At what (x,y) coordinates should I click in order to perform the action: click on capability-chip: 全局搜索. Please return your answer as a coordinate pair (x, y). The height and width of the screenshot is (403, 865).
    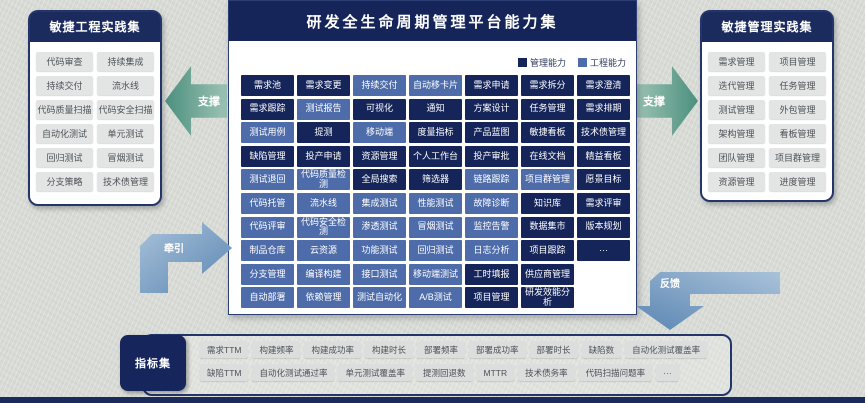
    Looking at the image, I should click on (379, 180).